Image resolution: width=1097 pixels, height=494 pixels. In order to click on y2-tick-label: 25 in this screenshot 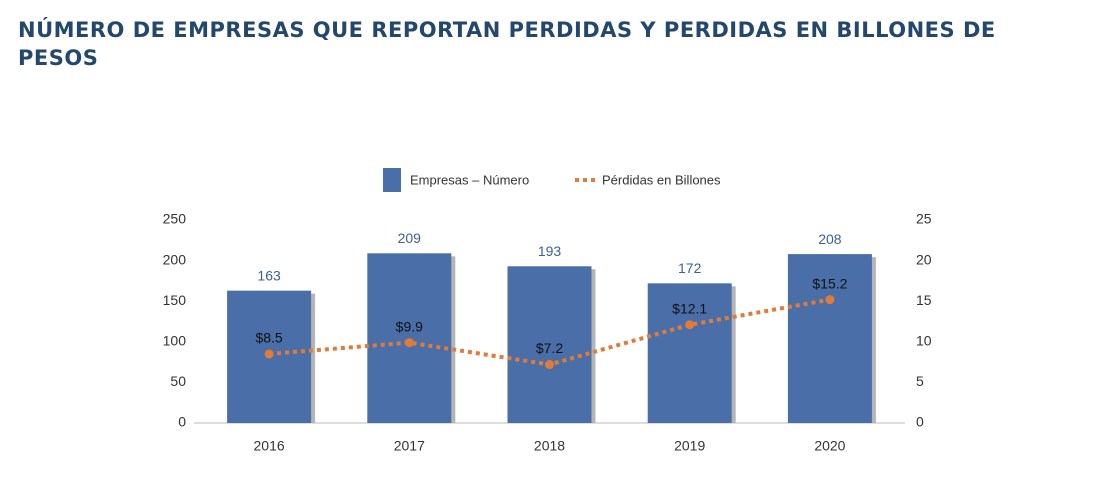, I will do `click(924, 219)`.